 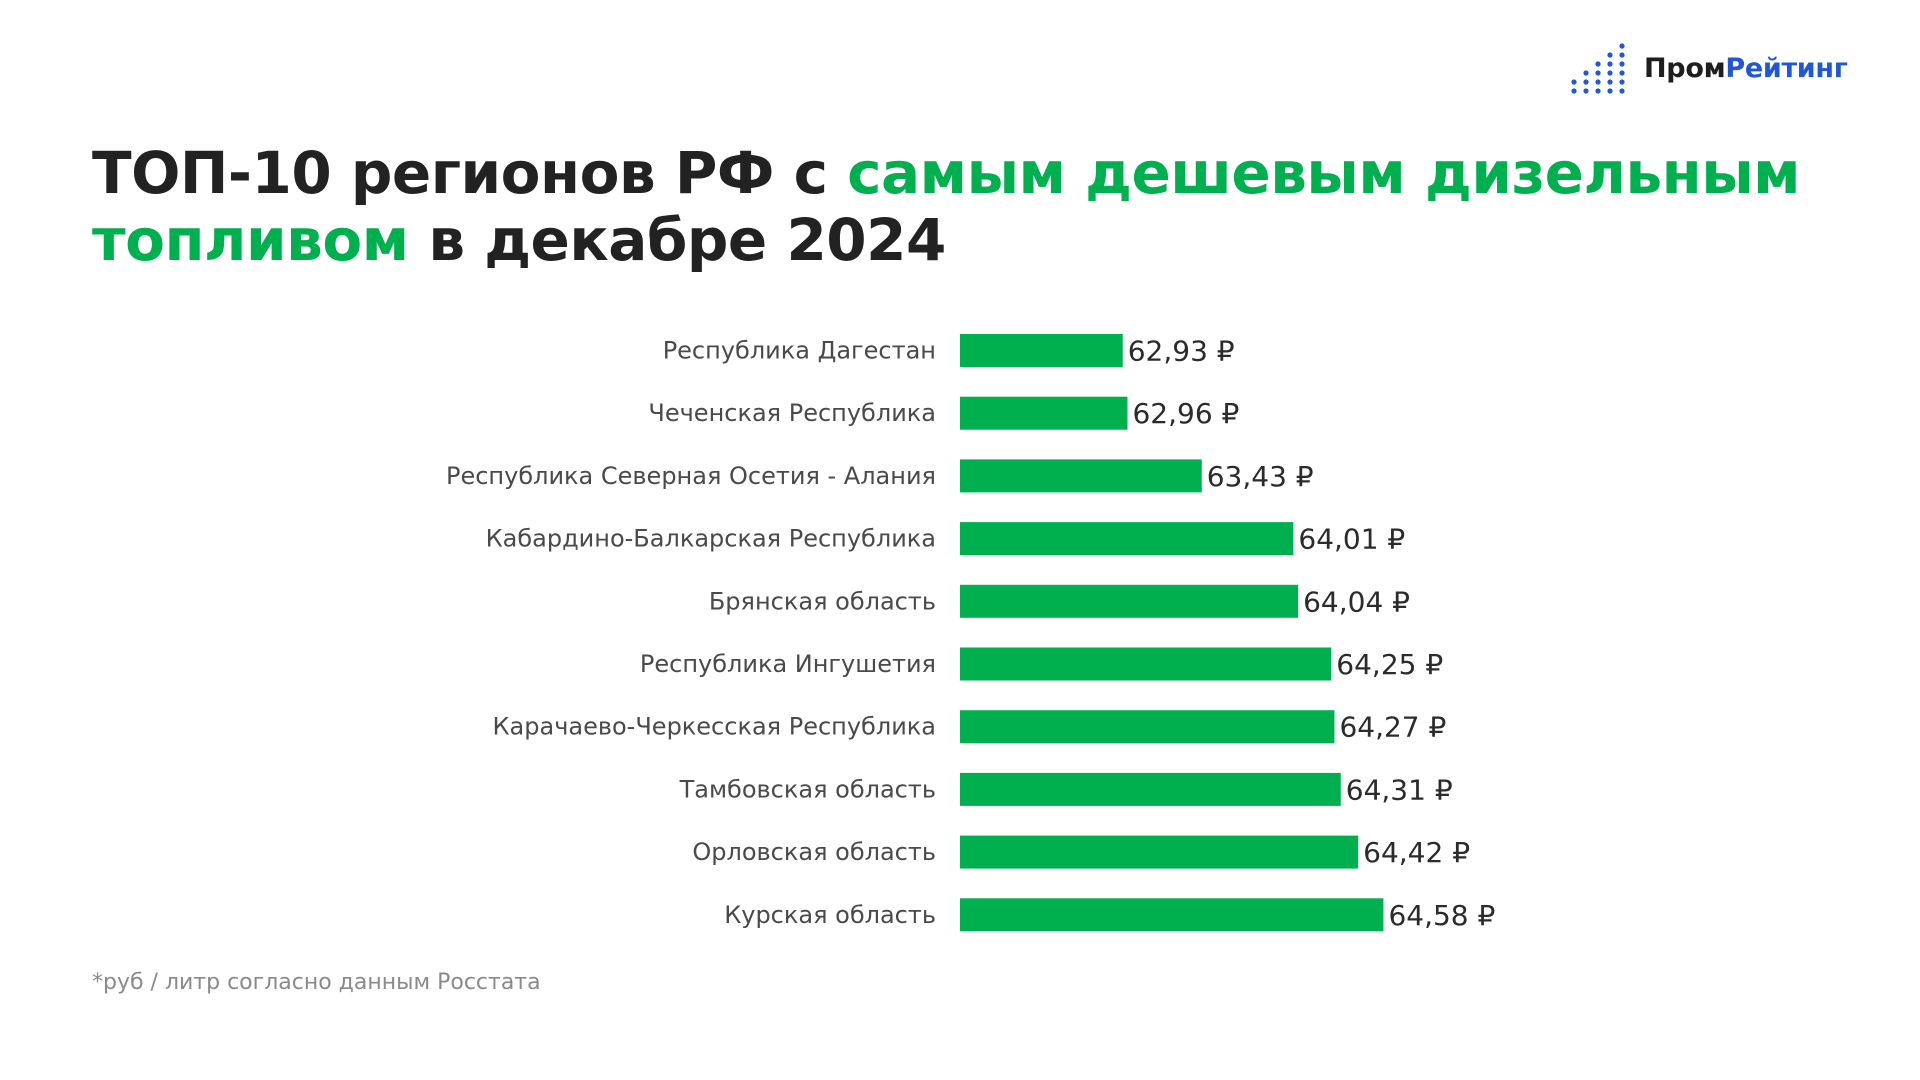 What do you see at coordinates (1185, 413) in the screenshot?
I see `data-label: 62,96 ₽` at bounding box center [1185, 413].